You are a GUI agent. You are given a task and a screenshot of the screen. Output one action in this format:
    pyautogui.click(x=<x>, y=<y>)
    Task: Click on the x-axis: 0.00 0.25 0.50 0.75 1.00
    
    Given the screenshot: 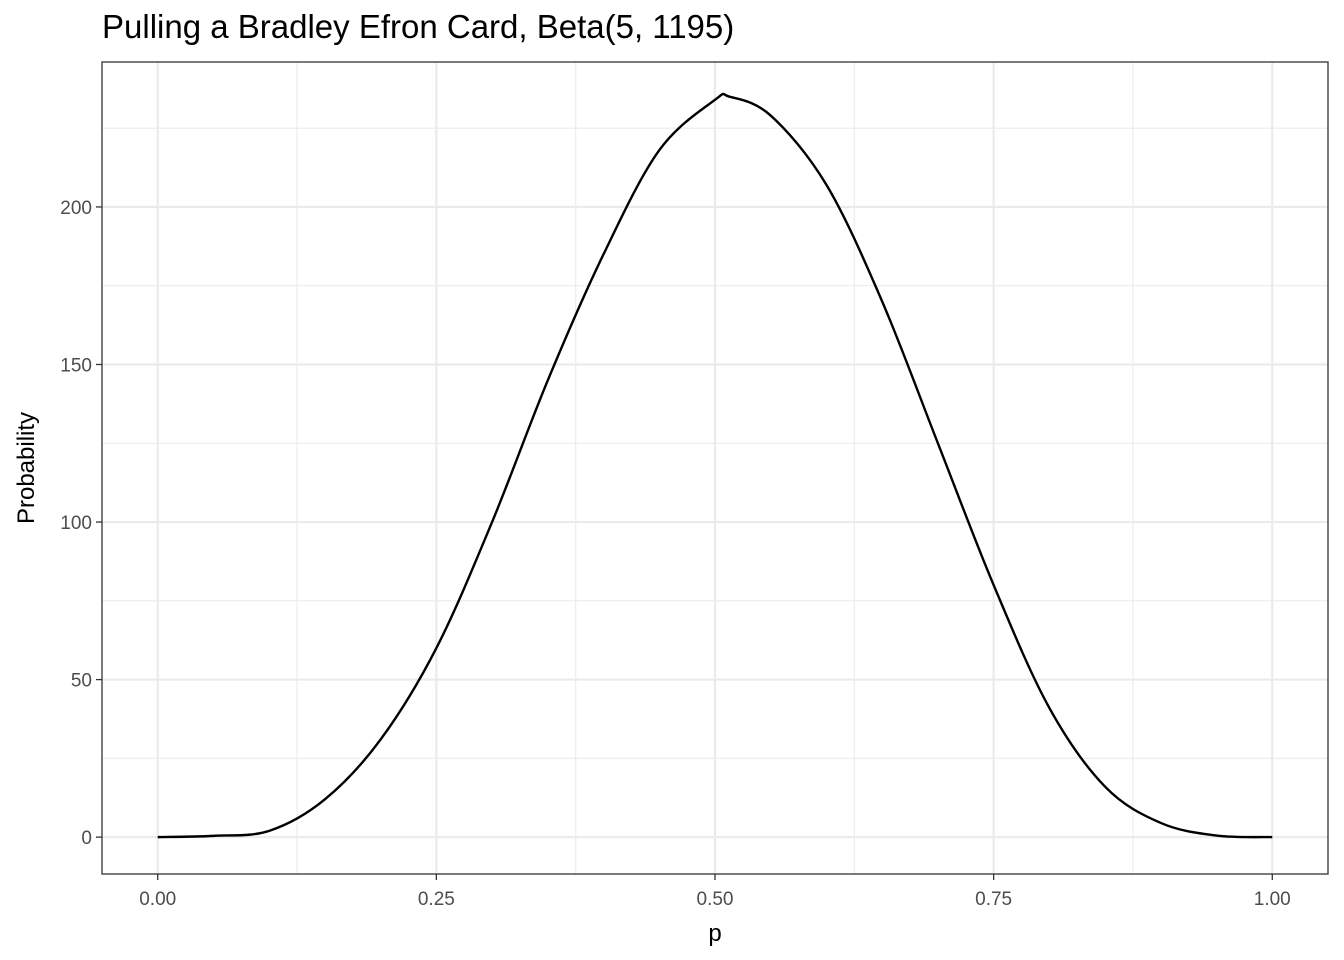 What is the action you would take?
    pyautogui.click(x=715, y=892)
    